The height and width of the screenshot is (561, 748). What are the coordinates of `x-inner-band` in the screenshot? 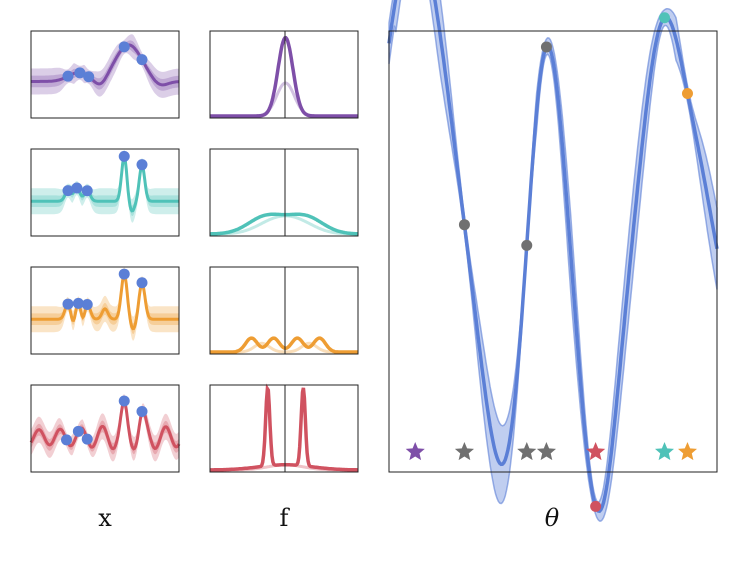 It's located at (105, 184).